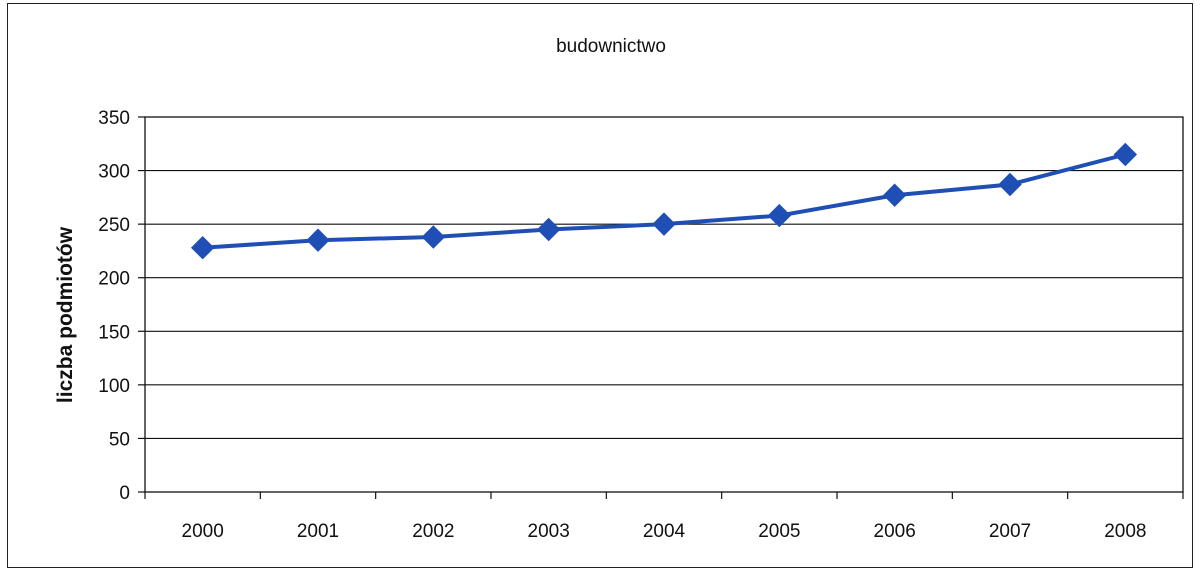 The width and height of the screenshot is (1200, 575). I want to click on y-tick-label: 300, so click(114, 172).